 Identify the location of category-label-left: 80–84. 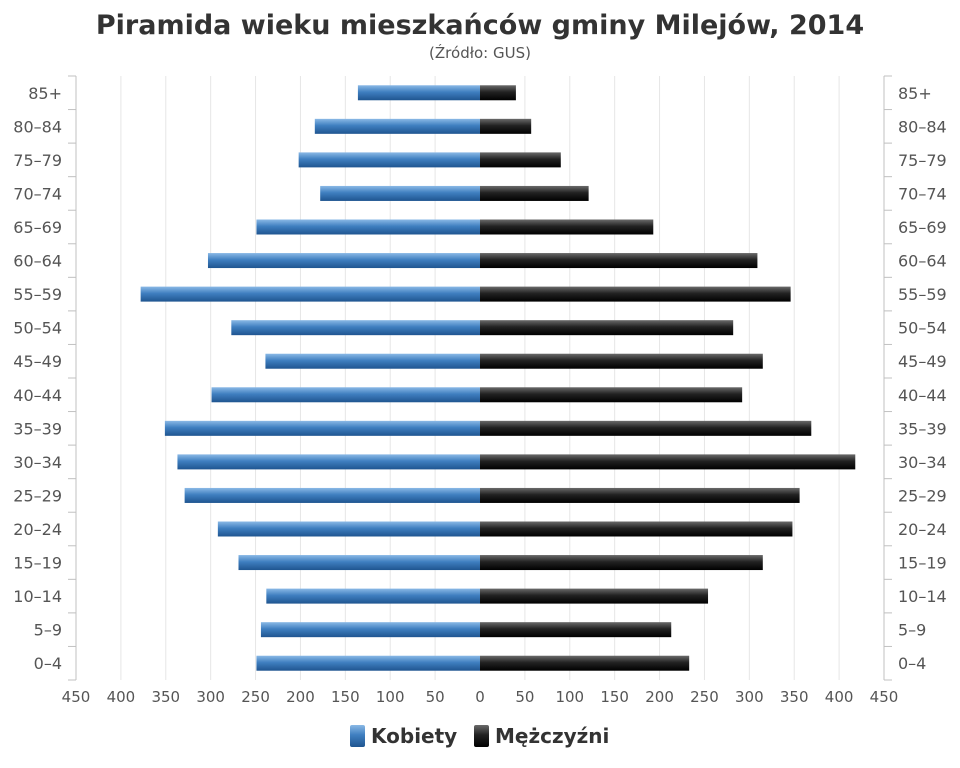
(37, 126).